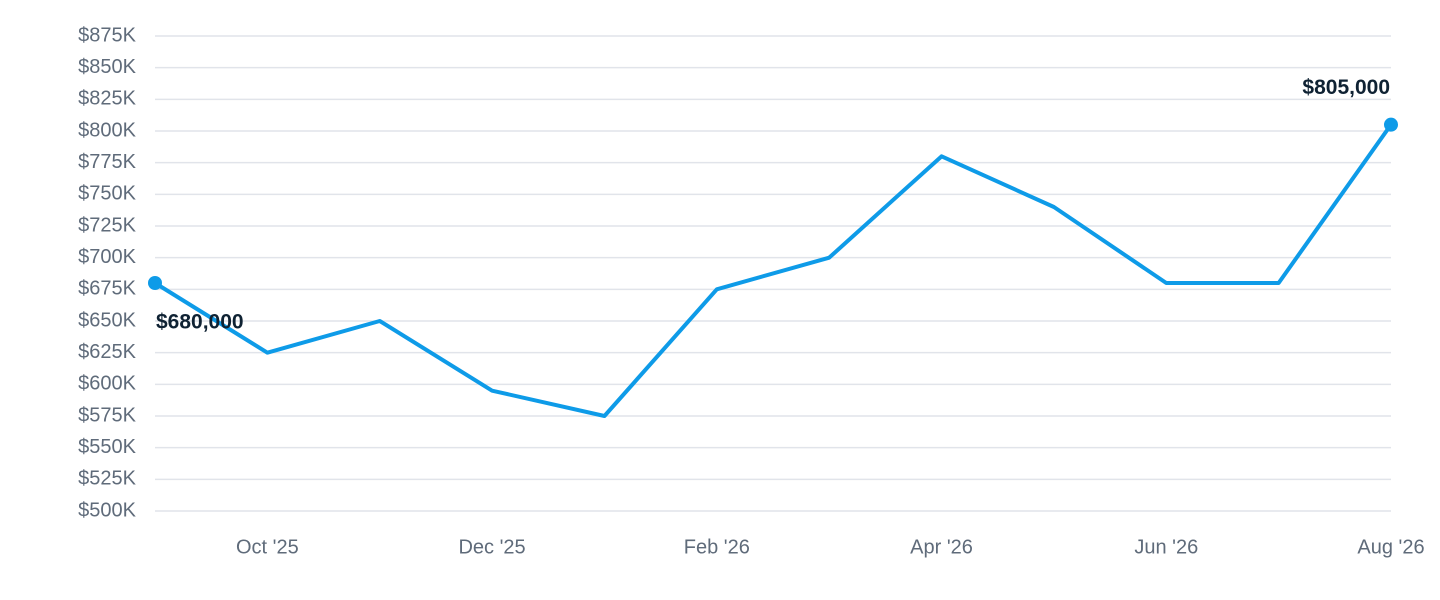 The image size is (1440, 600). I want to click on x-tick-label: Dec '25, so click(491, 547).